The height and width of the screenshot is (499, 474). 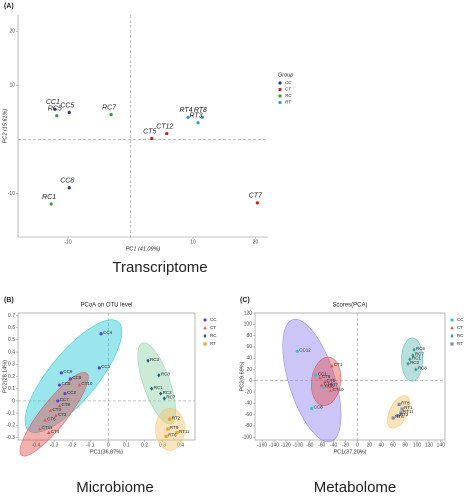 I want to click on x-tick-label: -60, so click(x=321, y=445).